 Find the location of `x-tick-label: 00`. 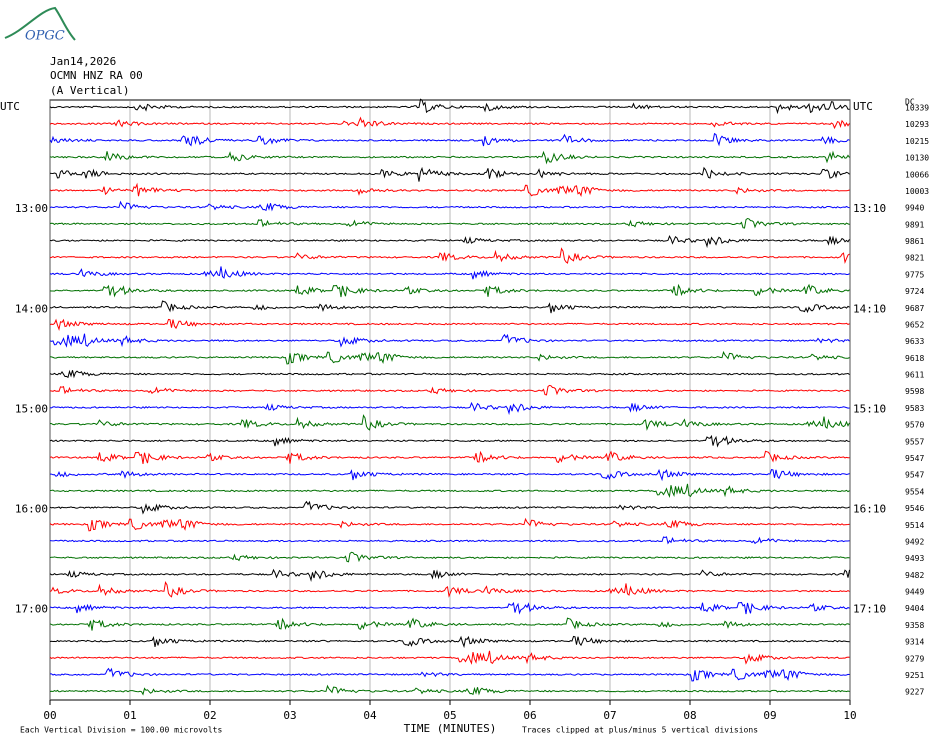

x-tick-label: 00 is located at coordinates (49, 715).